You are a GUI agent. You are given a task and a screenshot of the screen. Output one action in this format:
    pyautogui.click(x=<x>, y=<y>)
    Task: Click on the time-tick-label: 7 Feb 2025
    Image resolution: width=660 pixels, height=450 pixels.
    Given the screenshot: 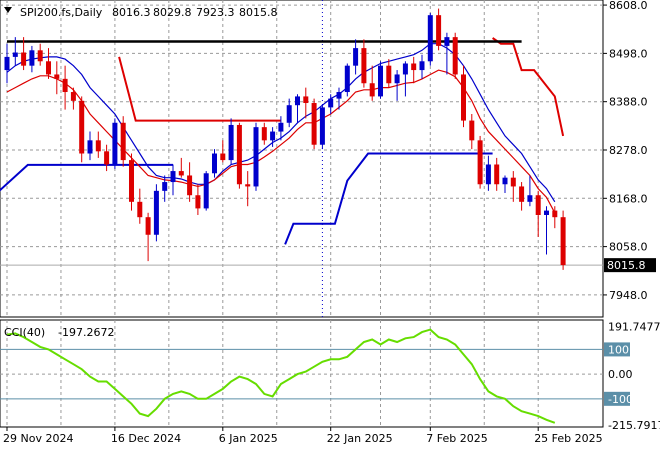 What is the action you would take?
    pyautogui.click(x=456, y=438)
    